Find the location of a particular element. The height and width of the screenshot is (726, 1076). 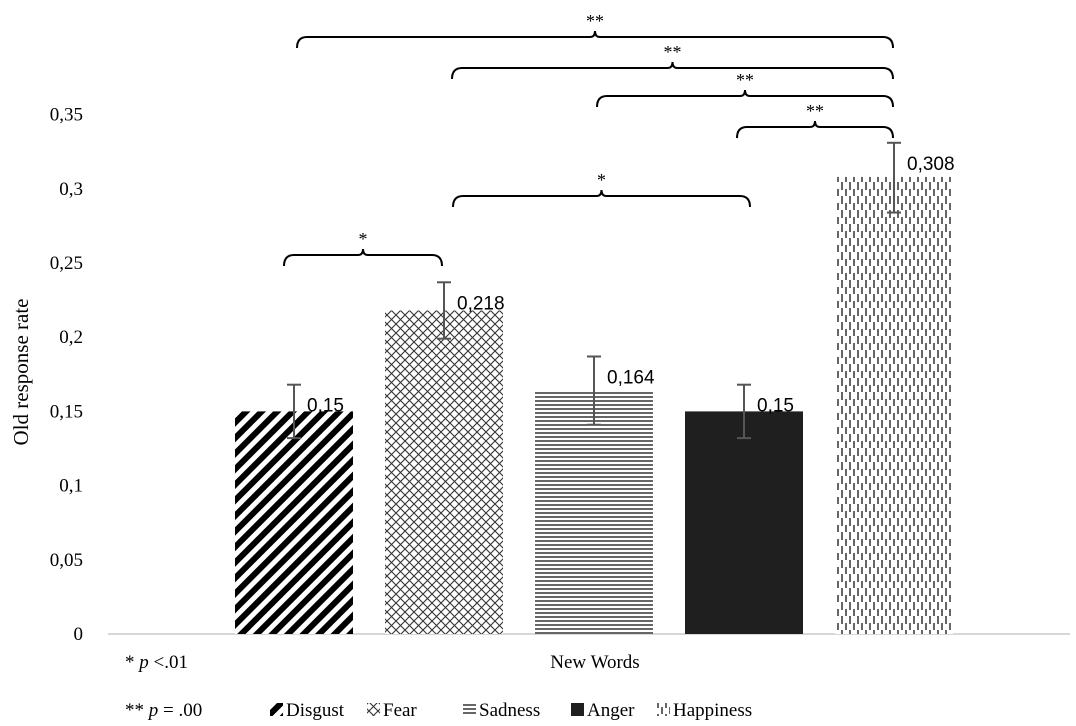

y-axis-label: Old response rate is located at coordinates (21, 372).